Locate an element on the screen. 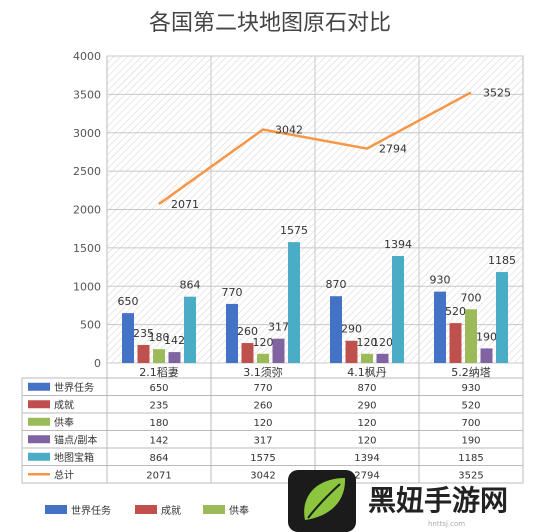 The height and width of the screenshot is (532, 540). table-cell: 260 is located at coordinates (262, 405).